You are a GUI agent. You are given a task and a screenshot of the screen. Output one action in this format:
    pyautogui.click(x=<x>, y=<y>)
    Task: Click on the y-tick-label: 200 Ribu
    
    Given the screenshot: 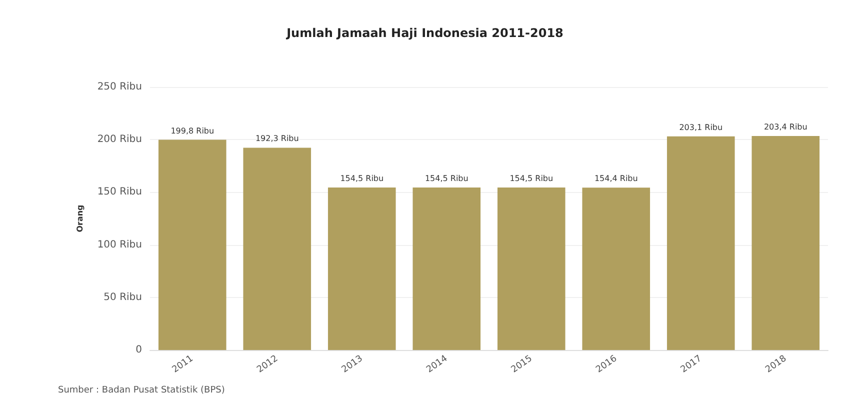 What is the action you would take?
    pyautogui.click(x=119, y=140)
    